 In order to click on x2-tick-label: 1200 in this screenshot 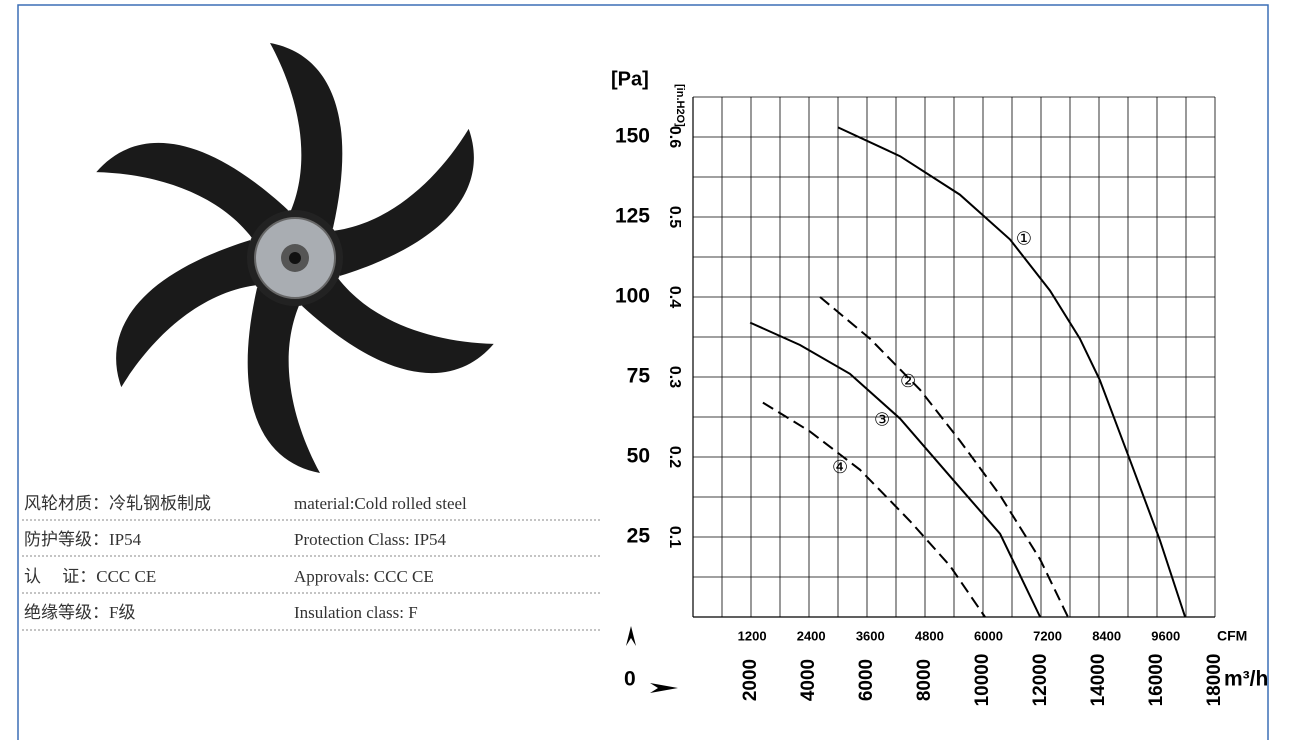, I will do `click(752, 635)`.